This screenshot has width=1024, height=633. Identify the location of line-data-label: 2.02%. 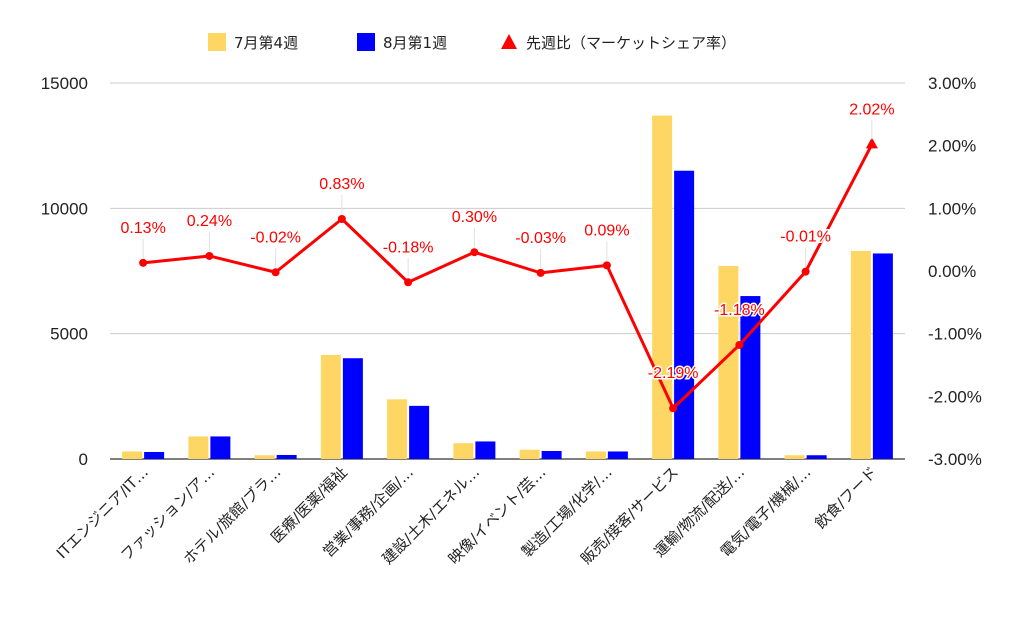
(871, 109).